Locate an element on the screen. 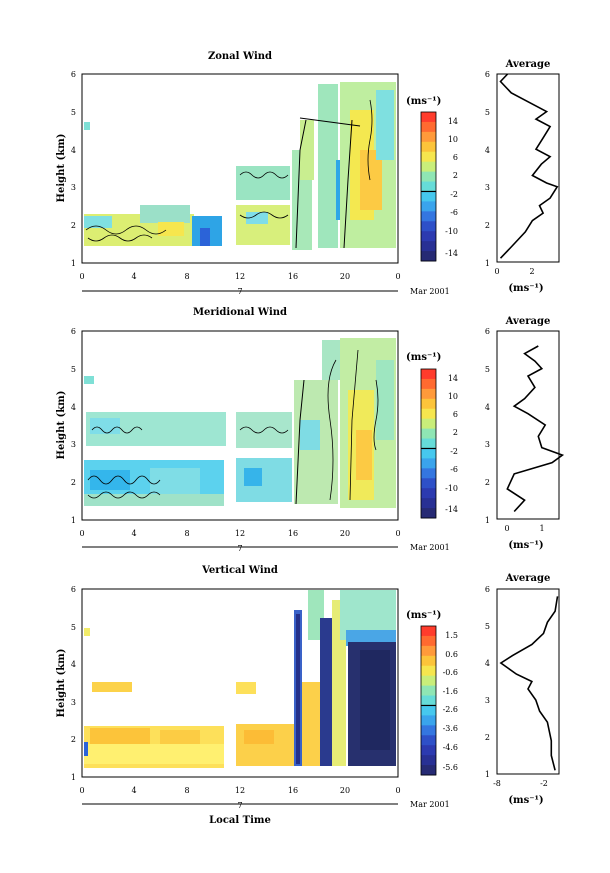 This screenshot has height=873, width=610. svg-text: 1.5 is located at coordinates (451, 635).